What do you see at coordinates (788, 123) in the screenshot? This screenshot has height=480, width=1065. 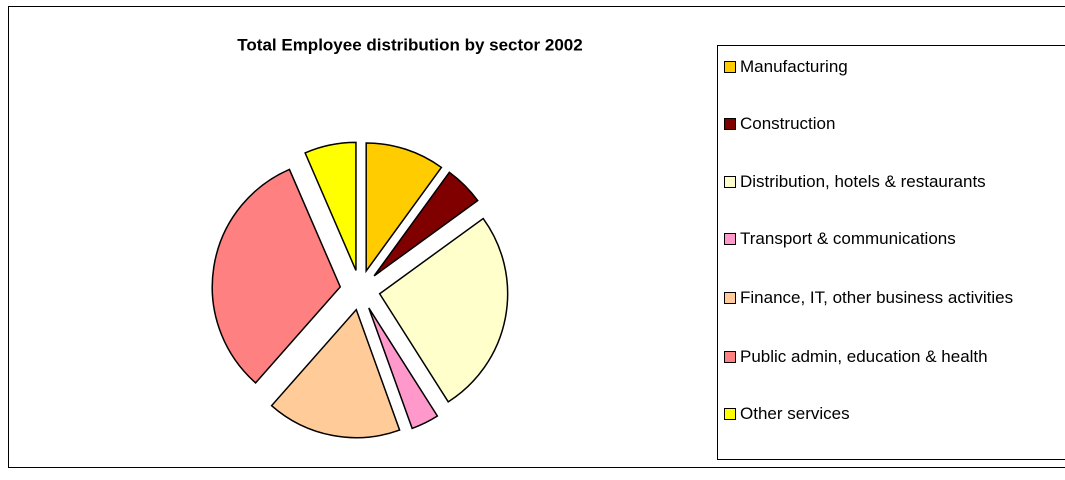 I see `legend-label: Construction` at bounding box center [788, 123].